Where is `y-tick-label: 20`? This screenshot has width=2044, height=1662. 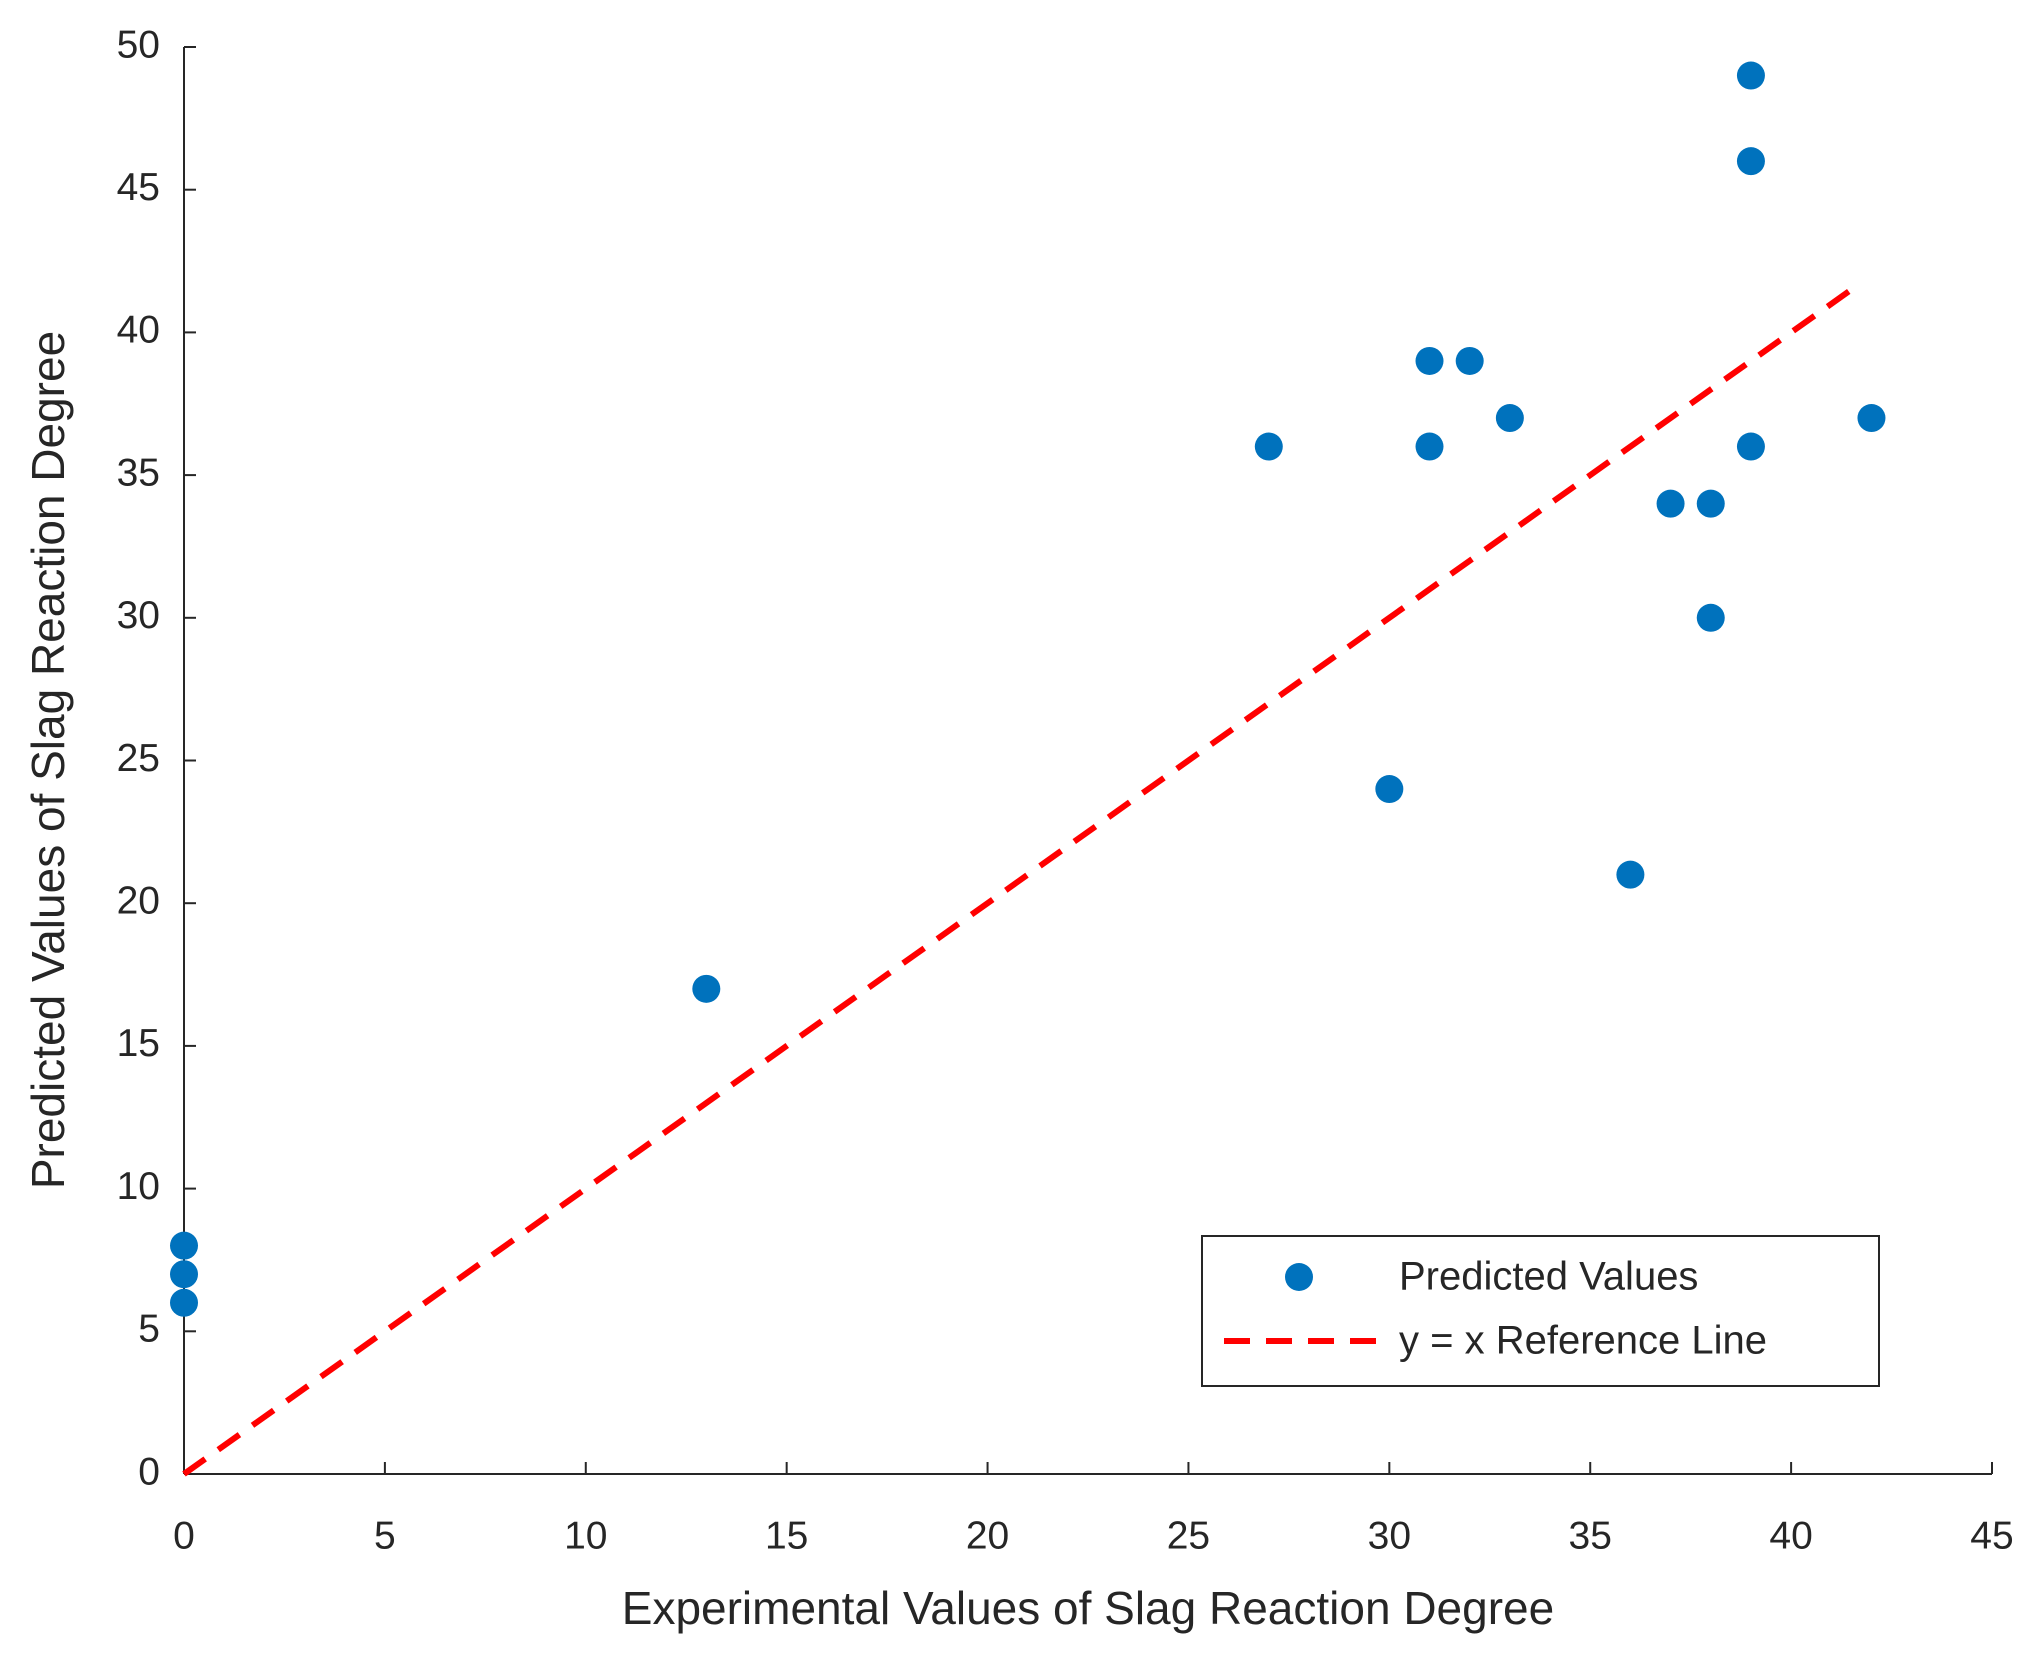 y-tick-label: 20 is located at coordinates (138, 900).